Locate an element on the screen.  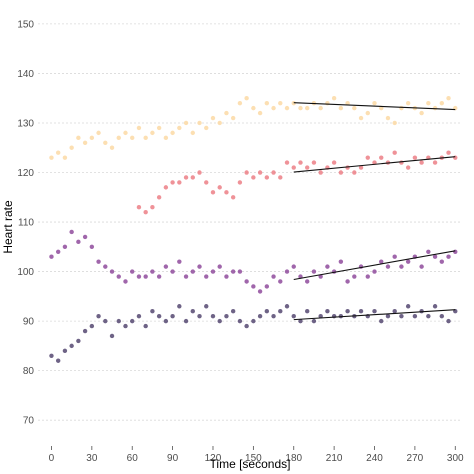
x-tick-label: 0 is located at coordinates (52, 458).